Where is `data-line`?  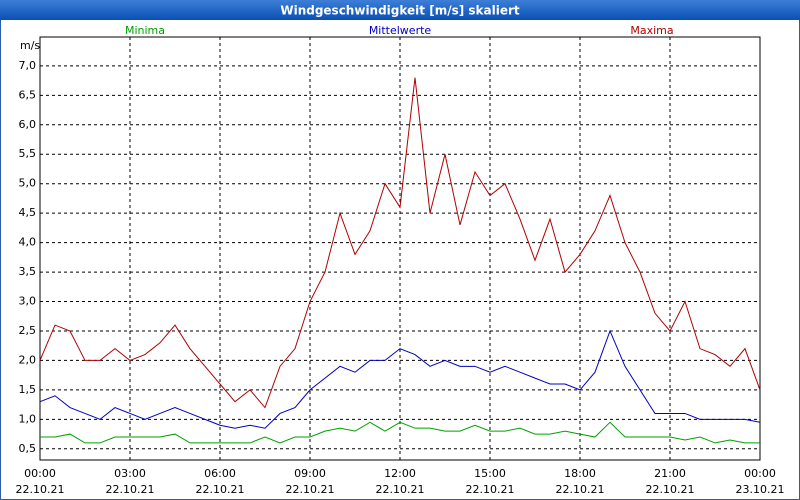 data-line is located at coordinates (400, 432).